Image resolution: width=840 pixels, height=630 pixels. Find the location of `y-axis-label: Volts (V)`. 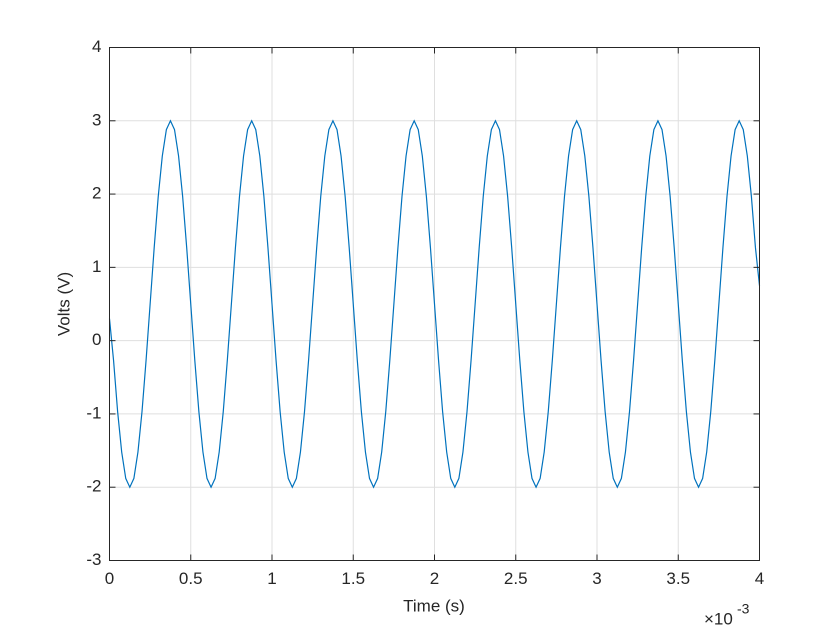

y-axis-label: Volts (V) is located at coordinates (63, 304).